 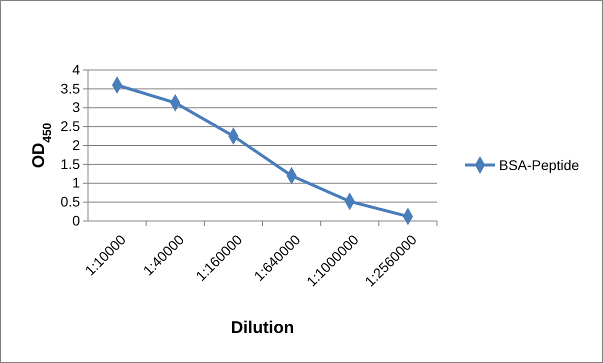 What do you see at coordinates (539, 164) in the screenshot?
I see `legend-label: BSA-Peptide` at bounding box center [539, 164].